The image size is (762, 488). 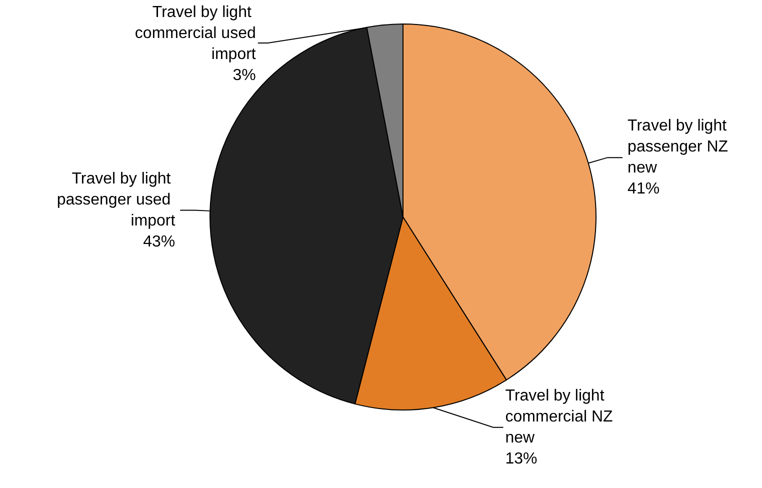 I want to click on slice-label: Travel by light passenger used import, so click(x=116, y=200).